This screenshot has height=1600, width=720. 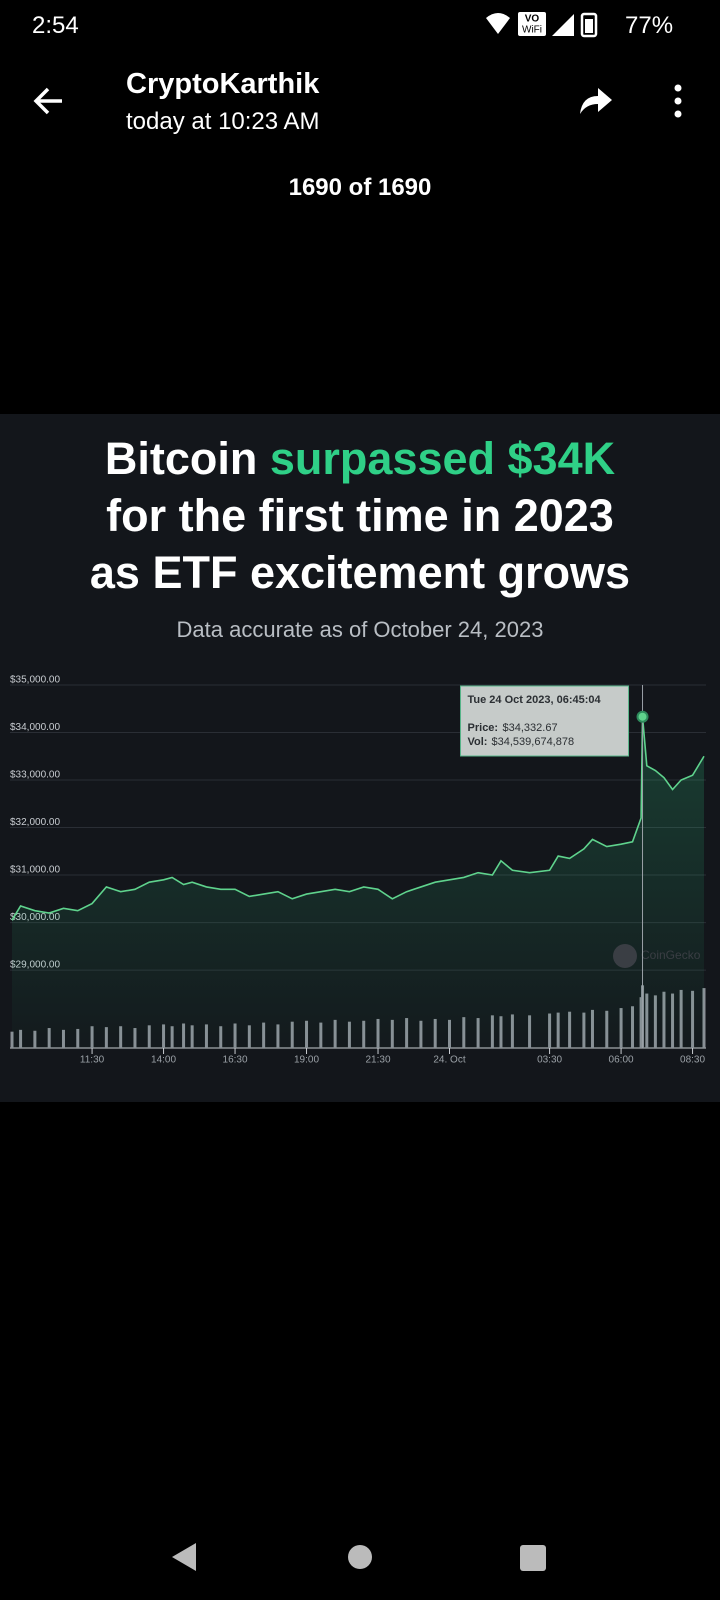 I want to click on battery-icon, so click(x=589, y=25).